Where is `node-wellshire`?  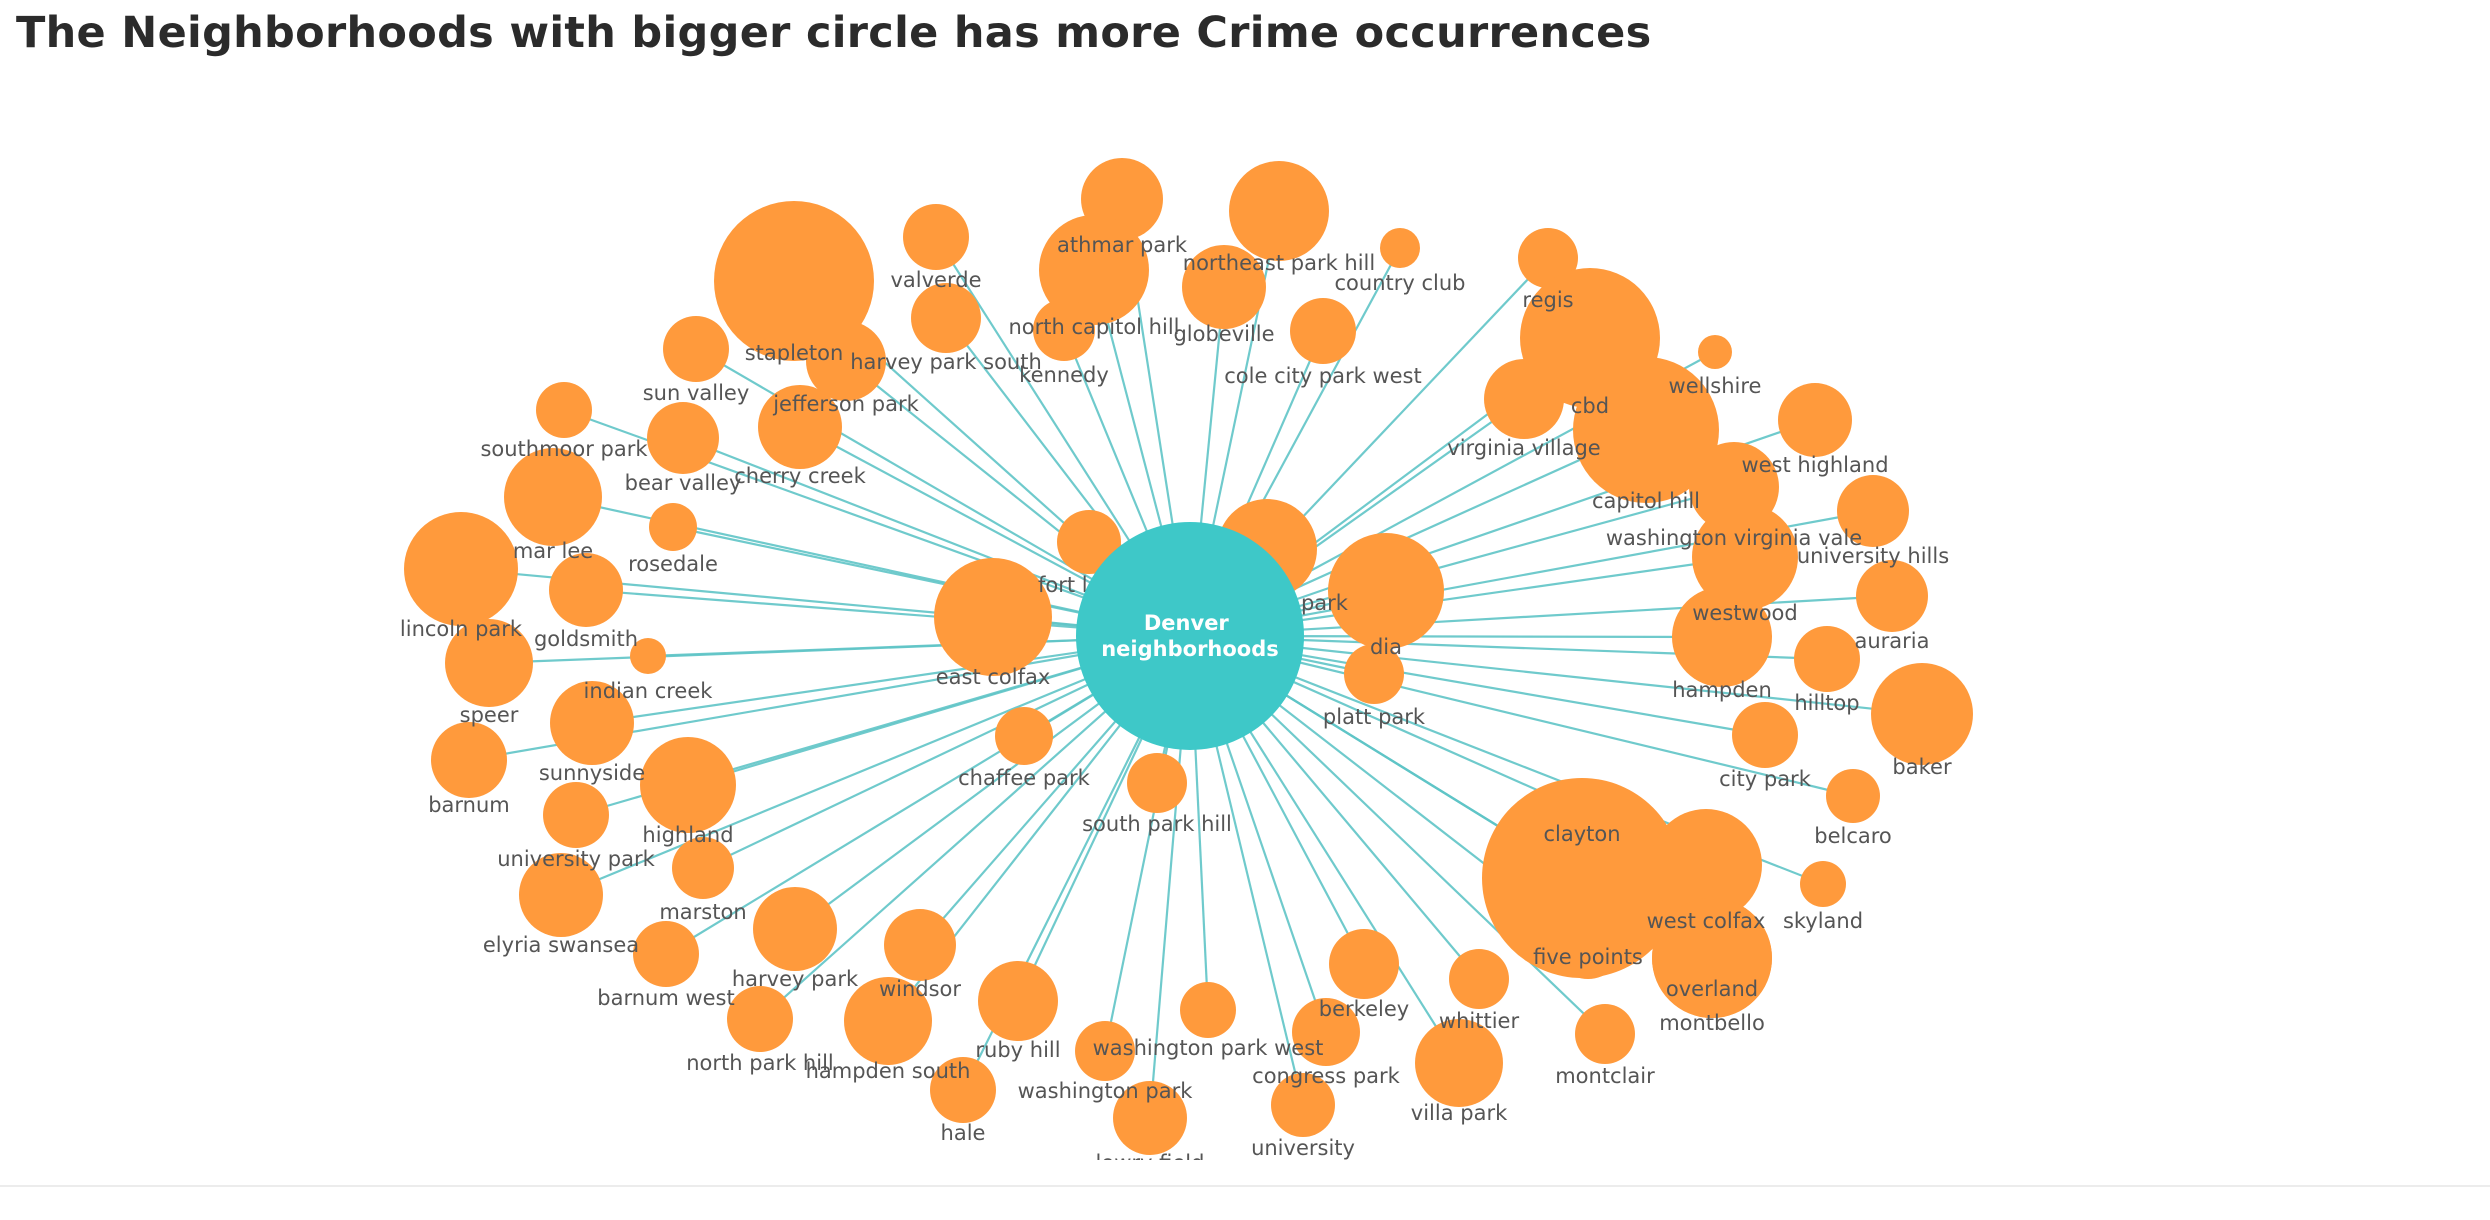 node-wellshire is located at coordinates (1715, 352).